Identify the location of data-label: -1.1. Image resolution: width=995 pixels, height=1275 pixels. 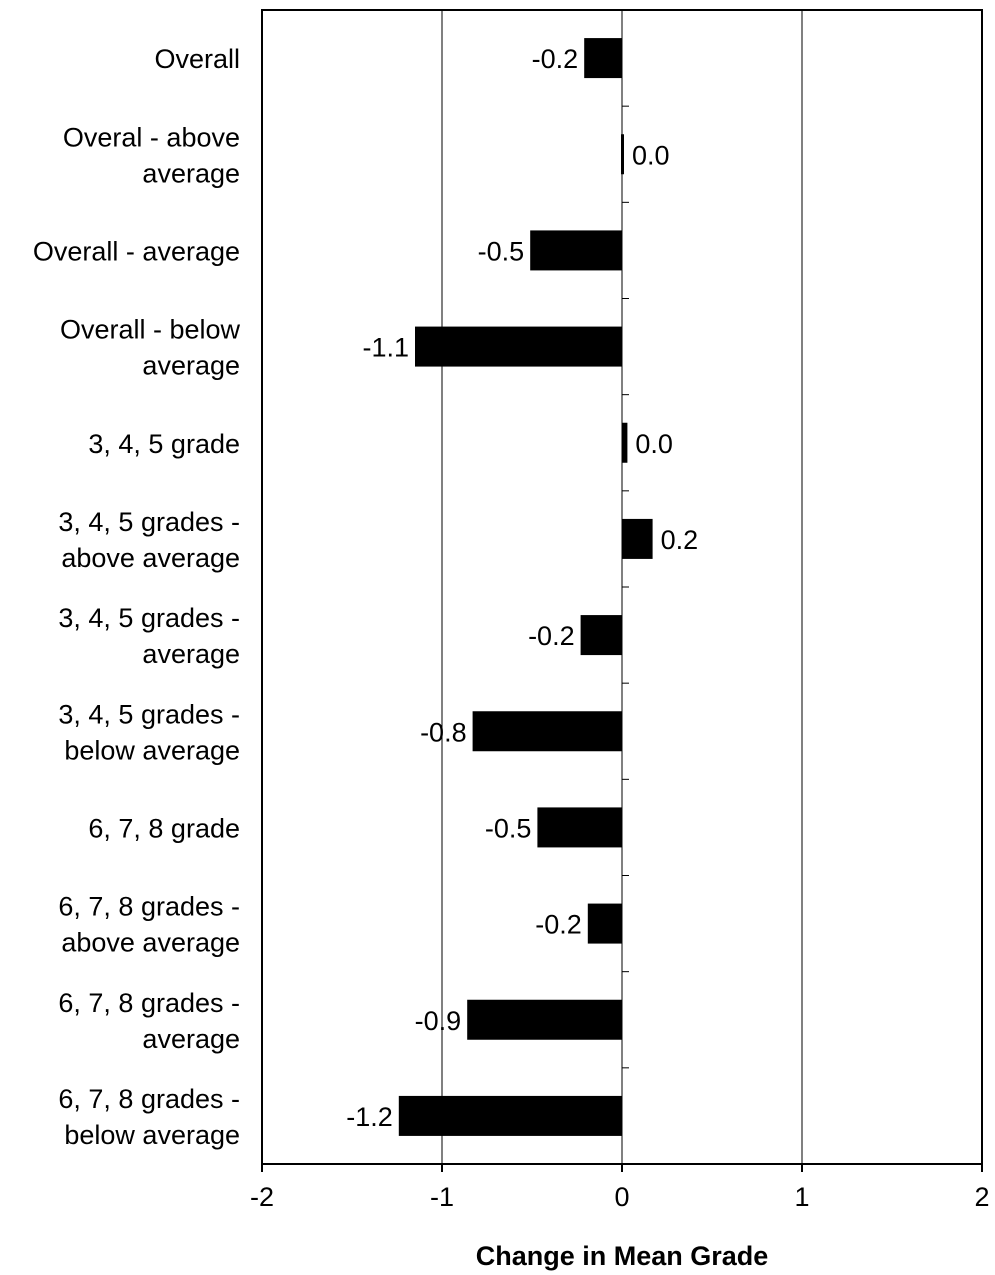
(385, 348).